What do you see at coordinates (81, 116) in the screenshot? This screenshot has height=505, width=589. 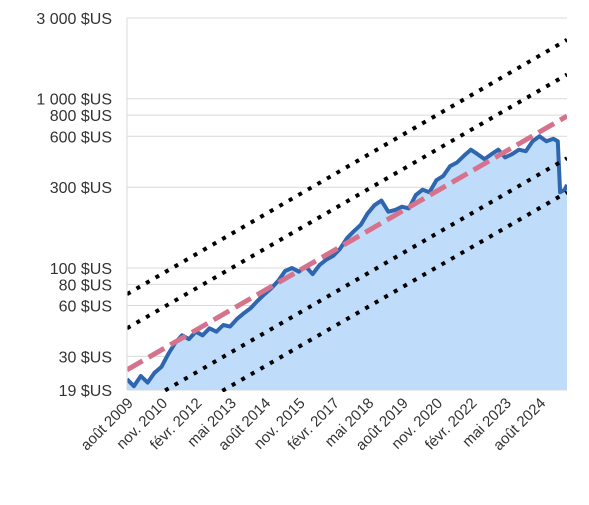 I see `y-tick-label: 800 $US` at bounding box center [81, 116].